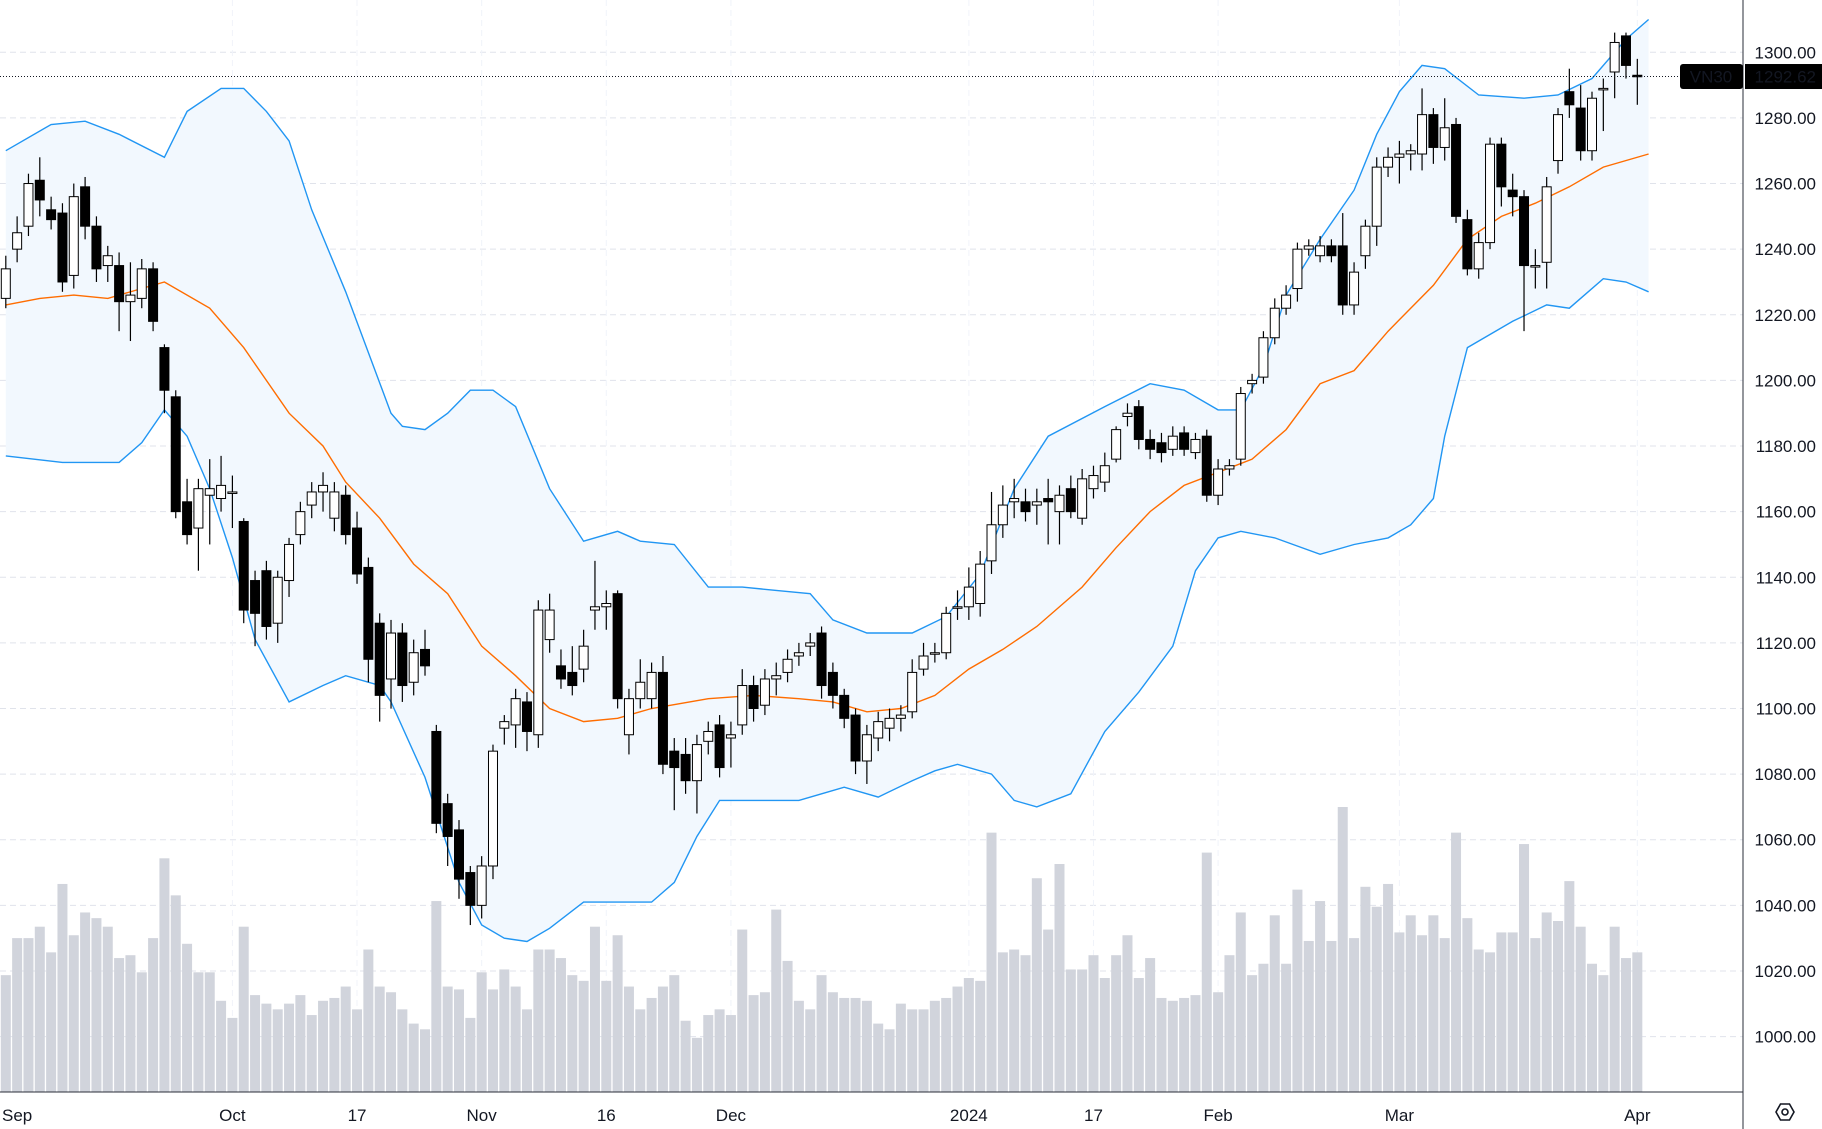 This screenshot has height=1129, width=1822. I want to click on gear-icon, so click(1785, 1112).